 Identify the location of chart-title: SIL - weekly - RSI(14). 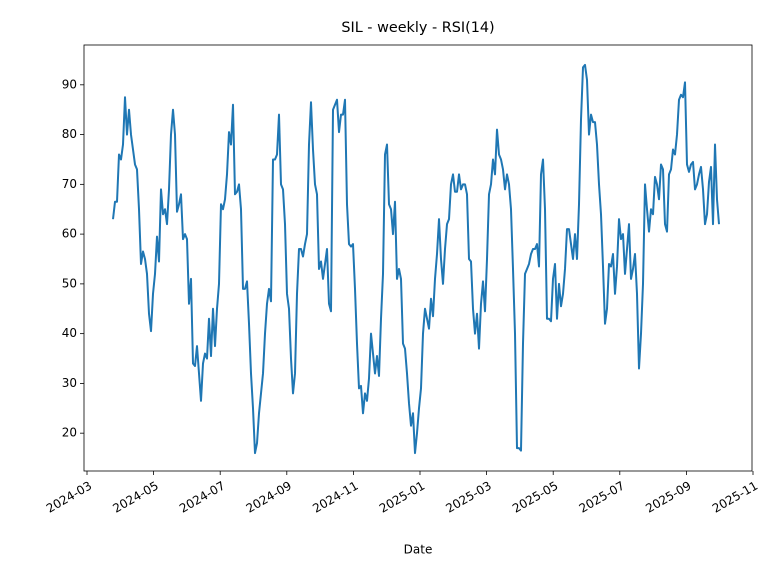
(417, 28).